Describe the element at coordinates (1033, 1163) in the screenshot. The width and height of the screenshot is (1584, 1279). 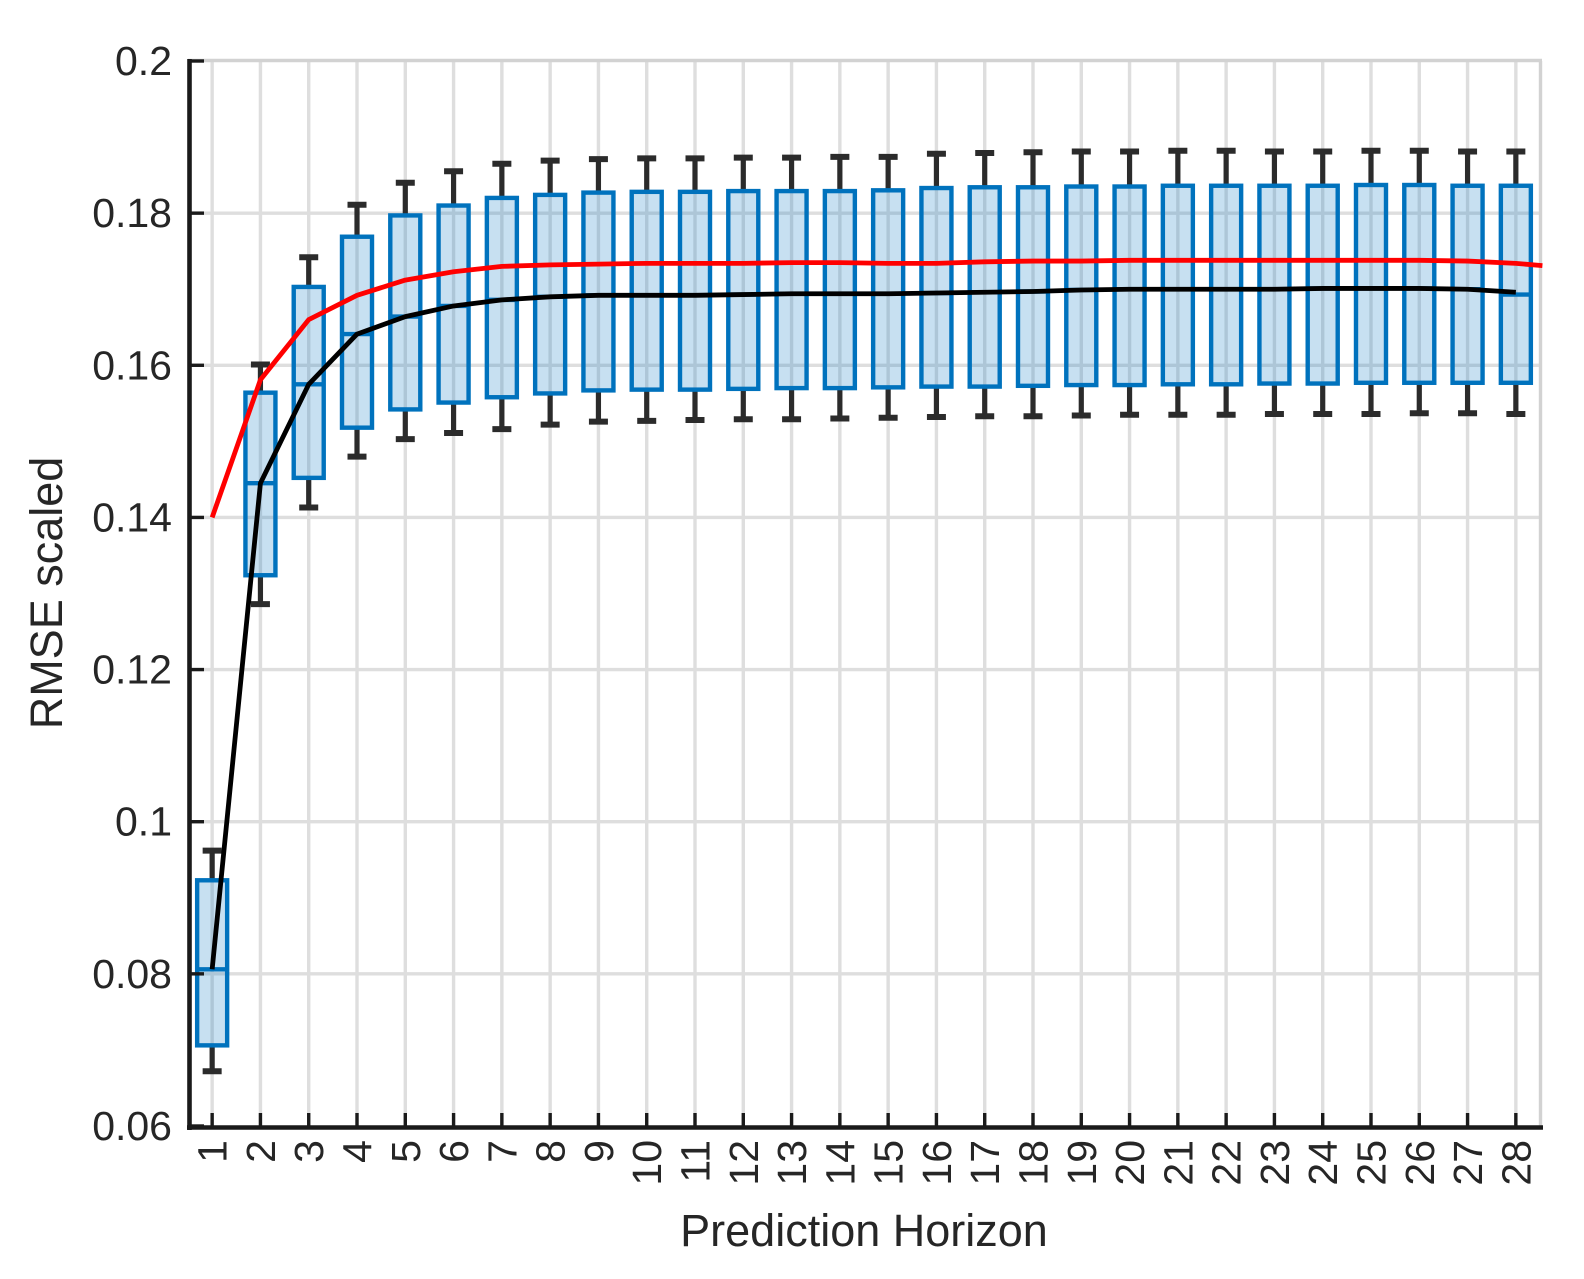
I see `xtick-label: 18` at that location.